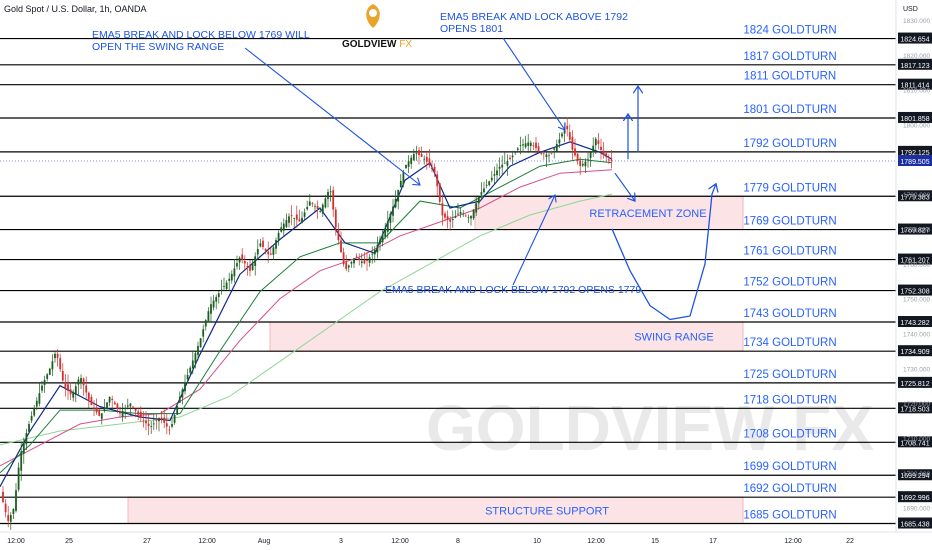 The width and height of the screenshot is (932, 550). Describe the element at coordinates (916, 300) in the screenshot. I see `y-tick-6: 1750.000` at that location.